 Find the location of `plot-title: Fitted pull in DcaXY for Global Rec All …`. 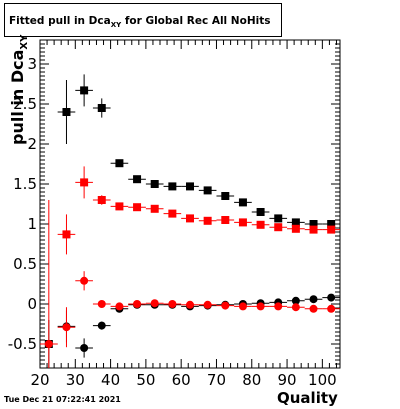

plot-title: Fitted pull in DcaXY for Global Rec All … is located at coordinates (139, 22).